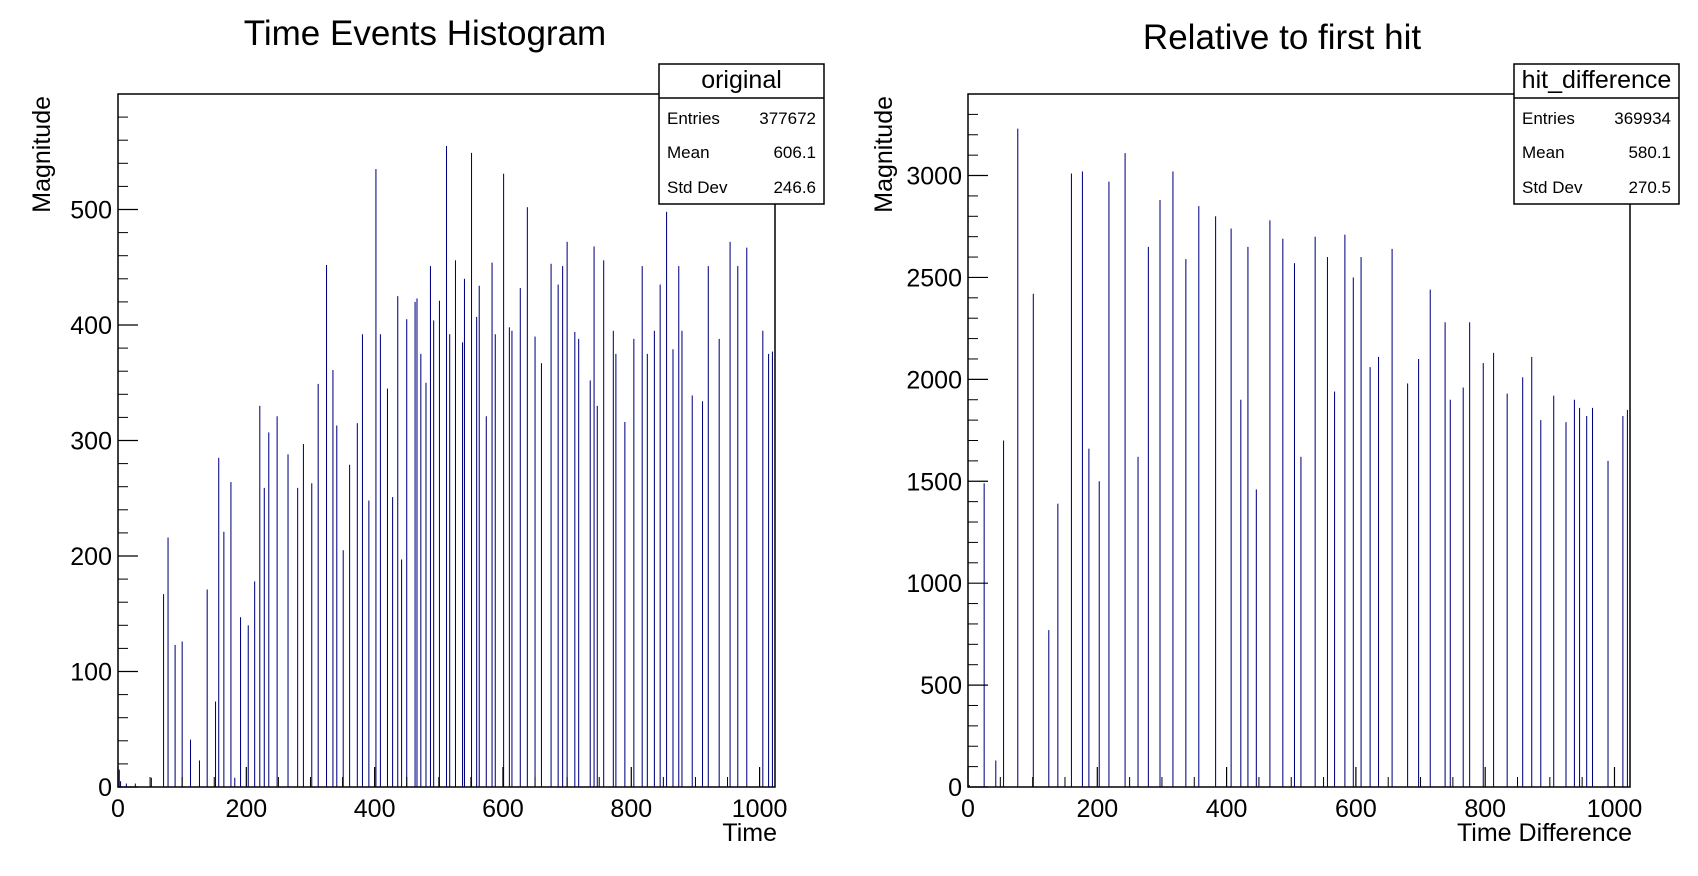 This screenshot has width=1698, height=876. Describe the element at coordinates (693, 118) in the screenshot. I see `stats-entries-label: Entries` at that location.